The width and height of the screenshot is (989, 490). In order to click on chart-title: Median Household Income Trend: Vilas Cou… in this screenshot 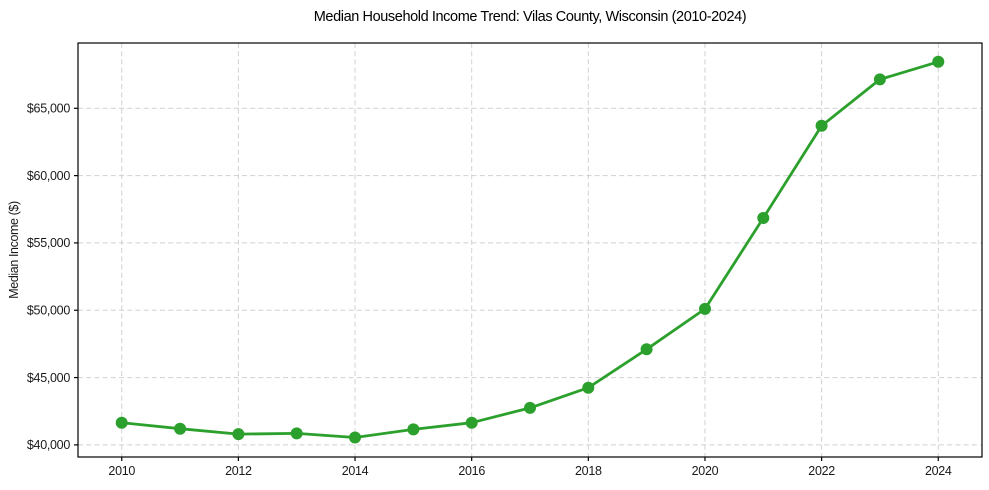, I will do `click(530, 17)`.